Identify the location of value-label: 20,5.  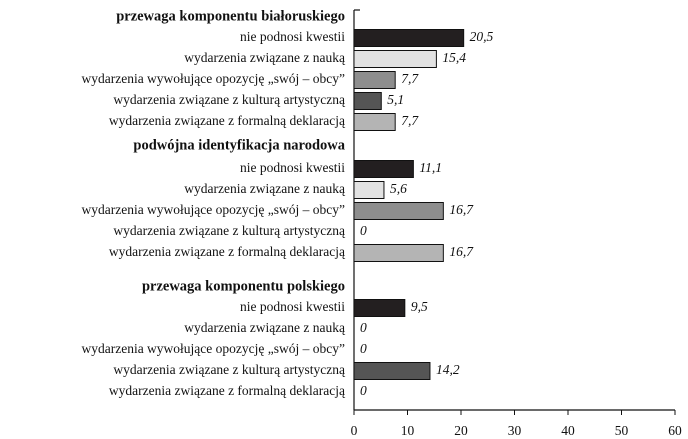
(482, 36).